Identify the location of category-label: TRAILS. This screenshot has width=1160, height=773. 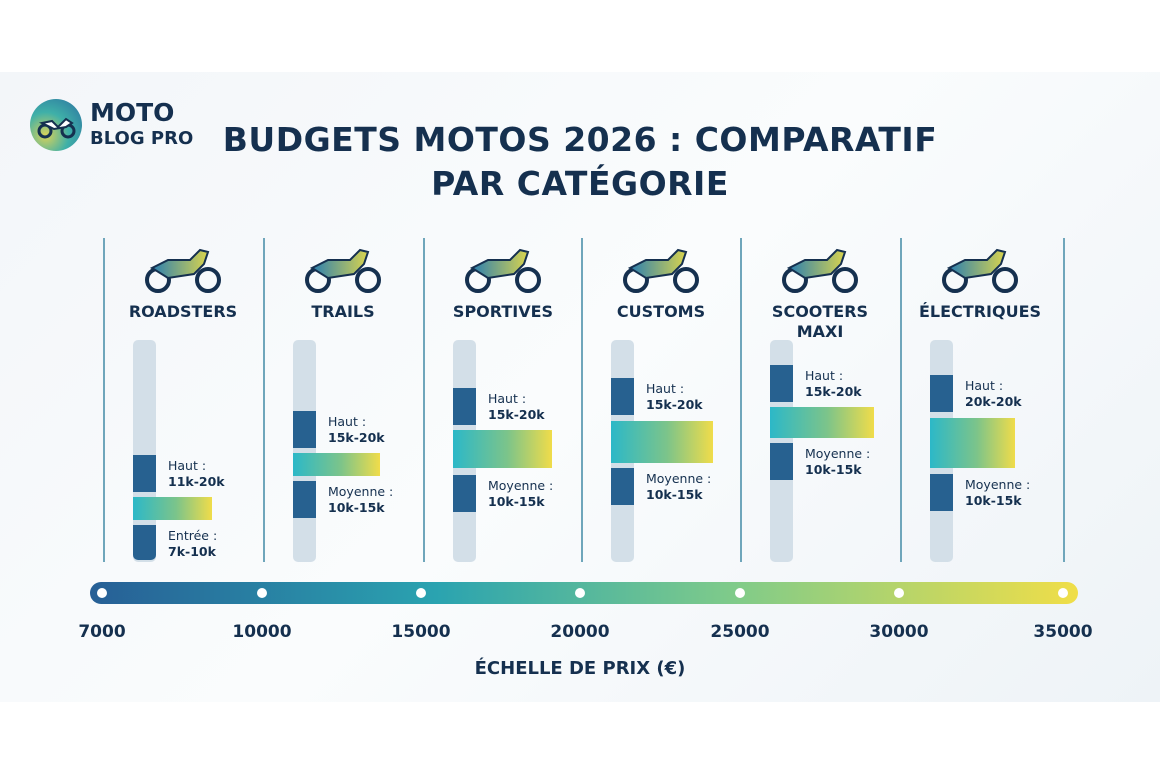
(343, 311).